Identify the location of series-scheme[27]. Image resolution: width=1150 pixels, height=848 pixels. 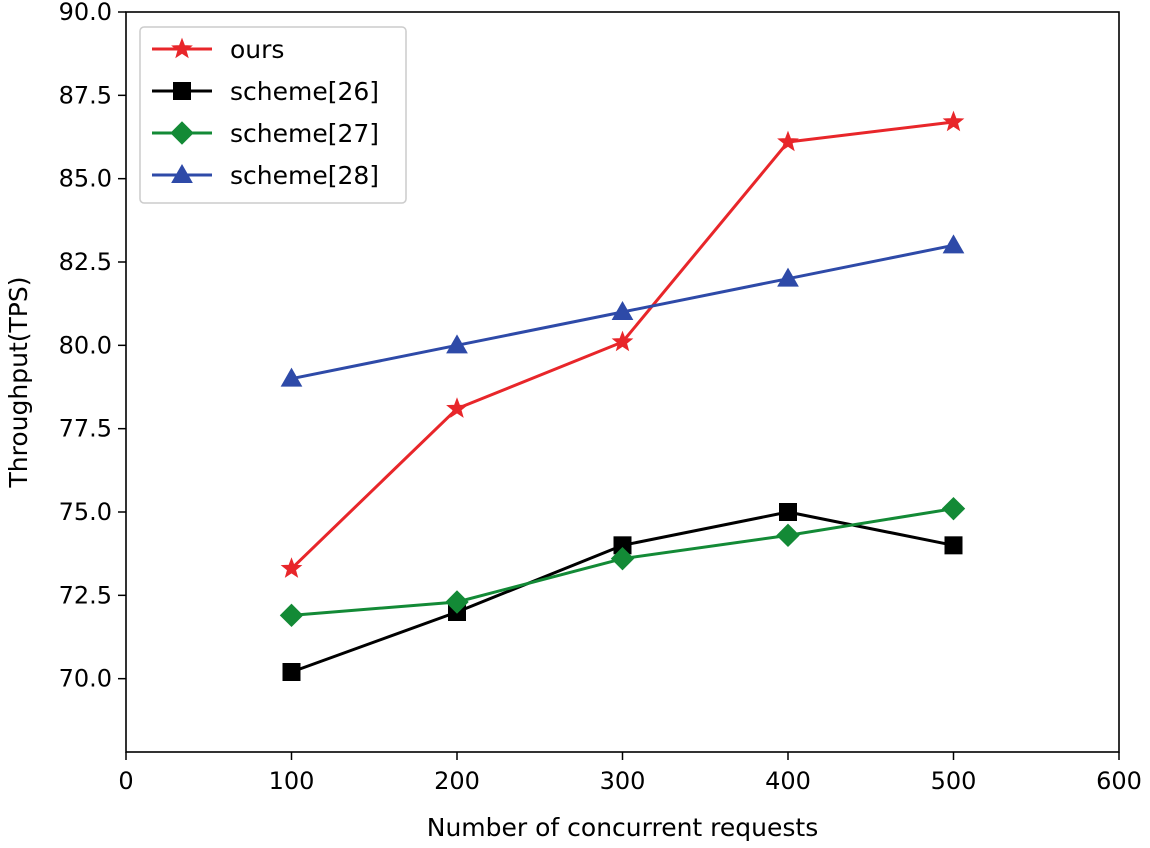
(622, 562).